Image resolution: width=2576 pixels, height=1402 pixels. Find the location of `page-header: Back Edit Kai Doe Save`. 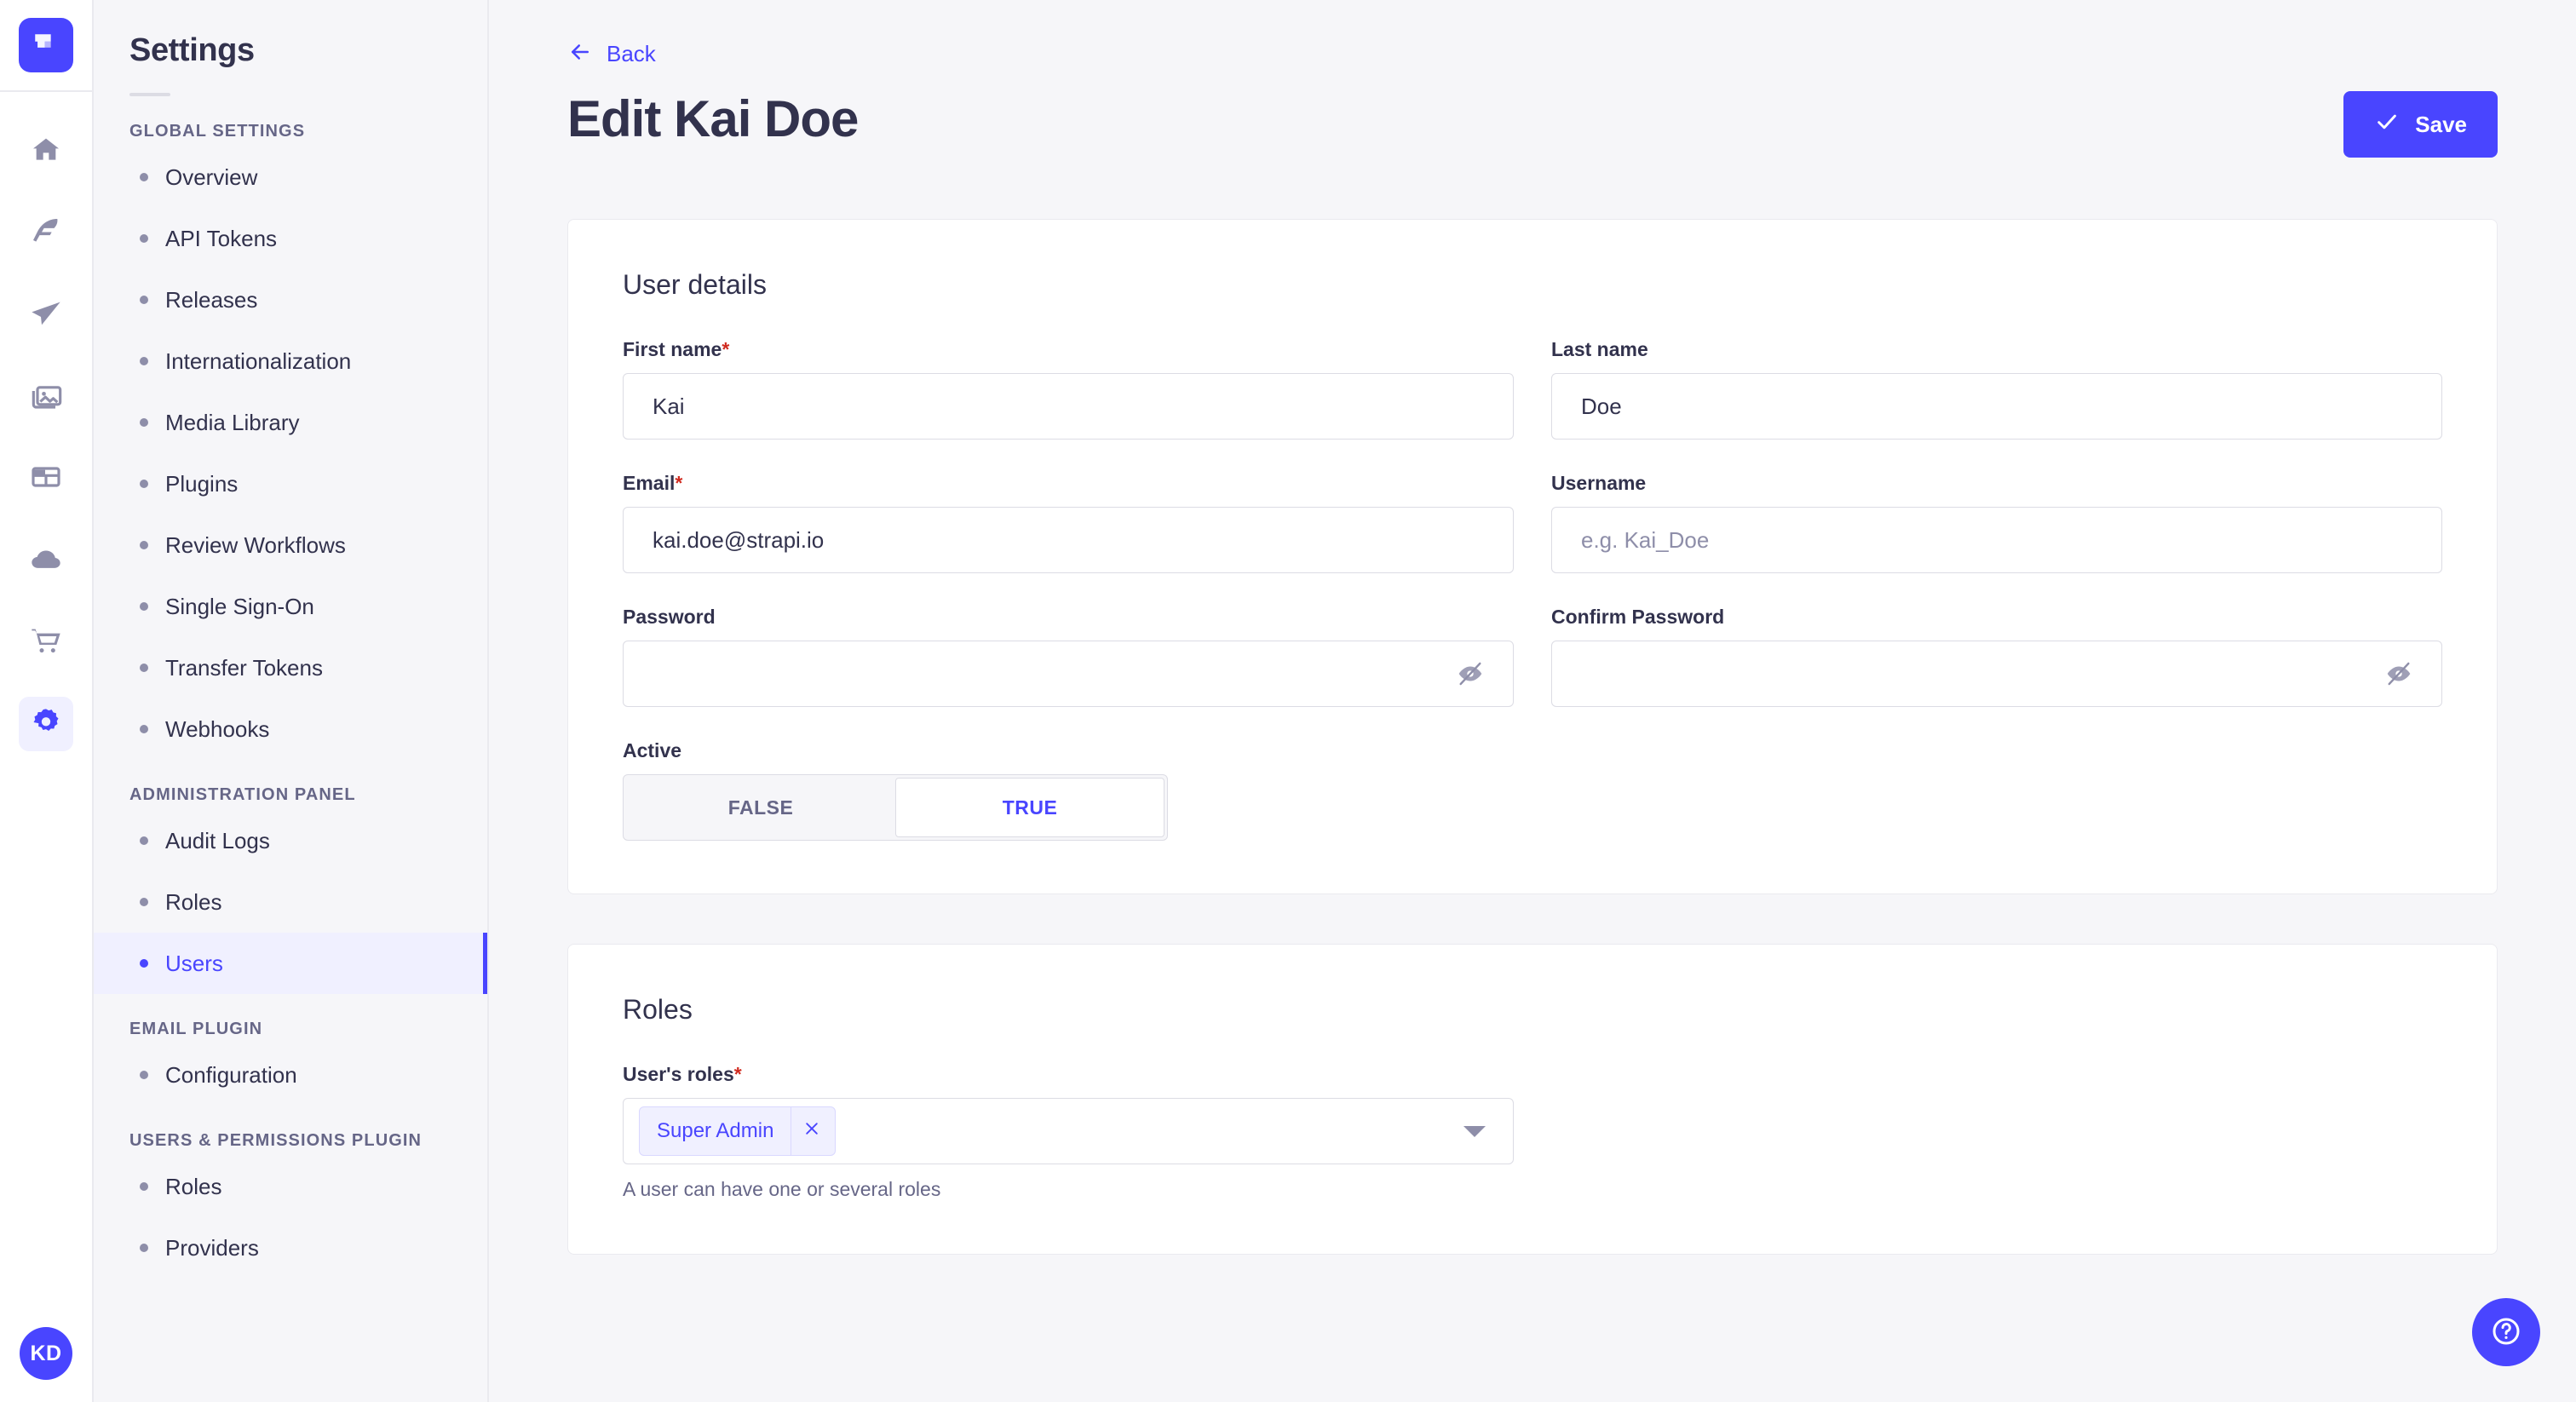

page-header: Back Edit Kai Doe Save is located at coordinates (1533, 79).